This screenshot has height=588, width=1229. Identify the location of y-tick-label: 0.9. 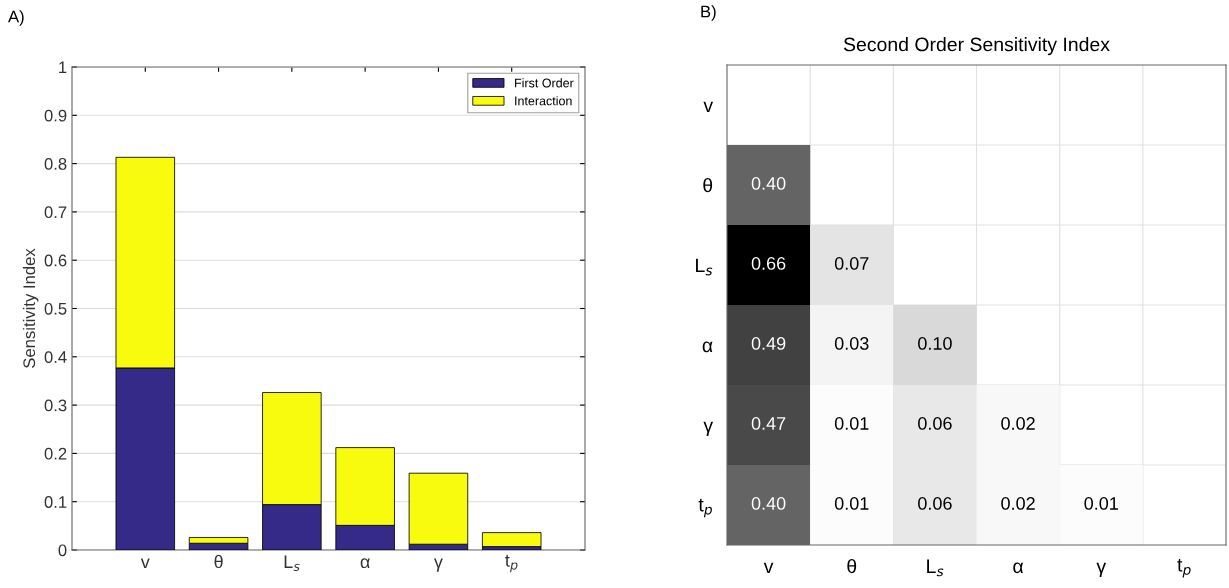
(55, 115).